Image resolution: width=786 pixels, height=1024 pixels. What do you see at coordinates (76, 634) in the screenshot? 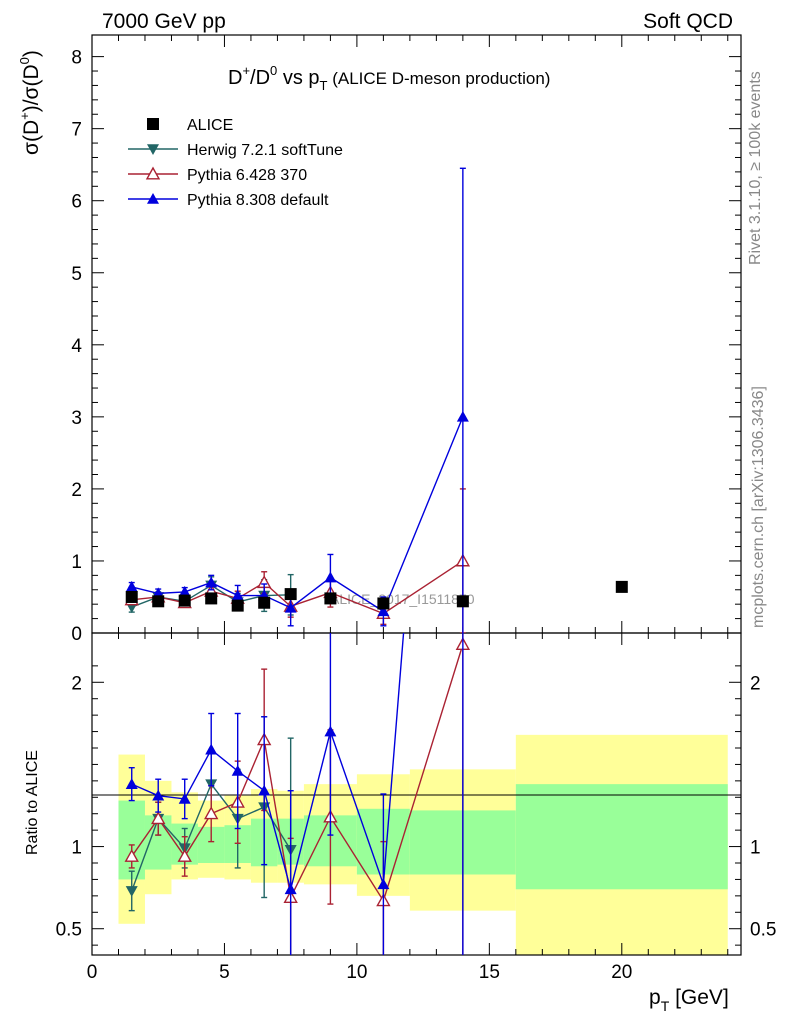
I see `main-y-tick-label: 0` at bounding box center [76, 634].